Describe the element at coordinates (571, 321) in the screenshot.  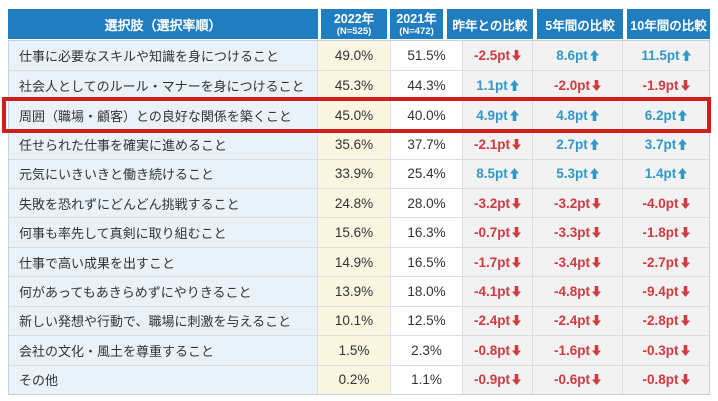
I see `value-5yr-diff-text: -2.4pt` at that location.